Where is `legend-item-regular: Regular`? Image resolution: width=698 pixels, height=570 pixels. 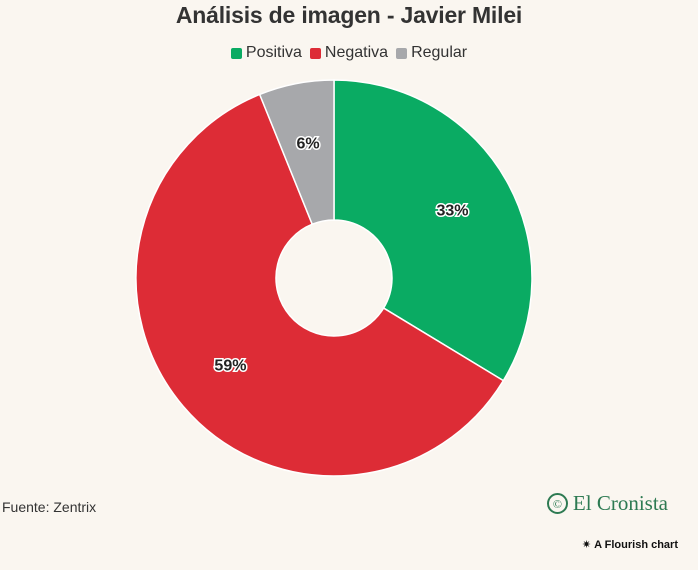 legend-item-regular: Regular is located at coordinates (431, 53).